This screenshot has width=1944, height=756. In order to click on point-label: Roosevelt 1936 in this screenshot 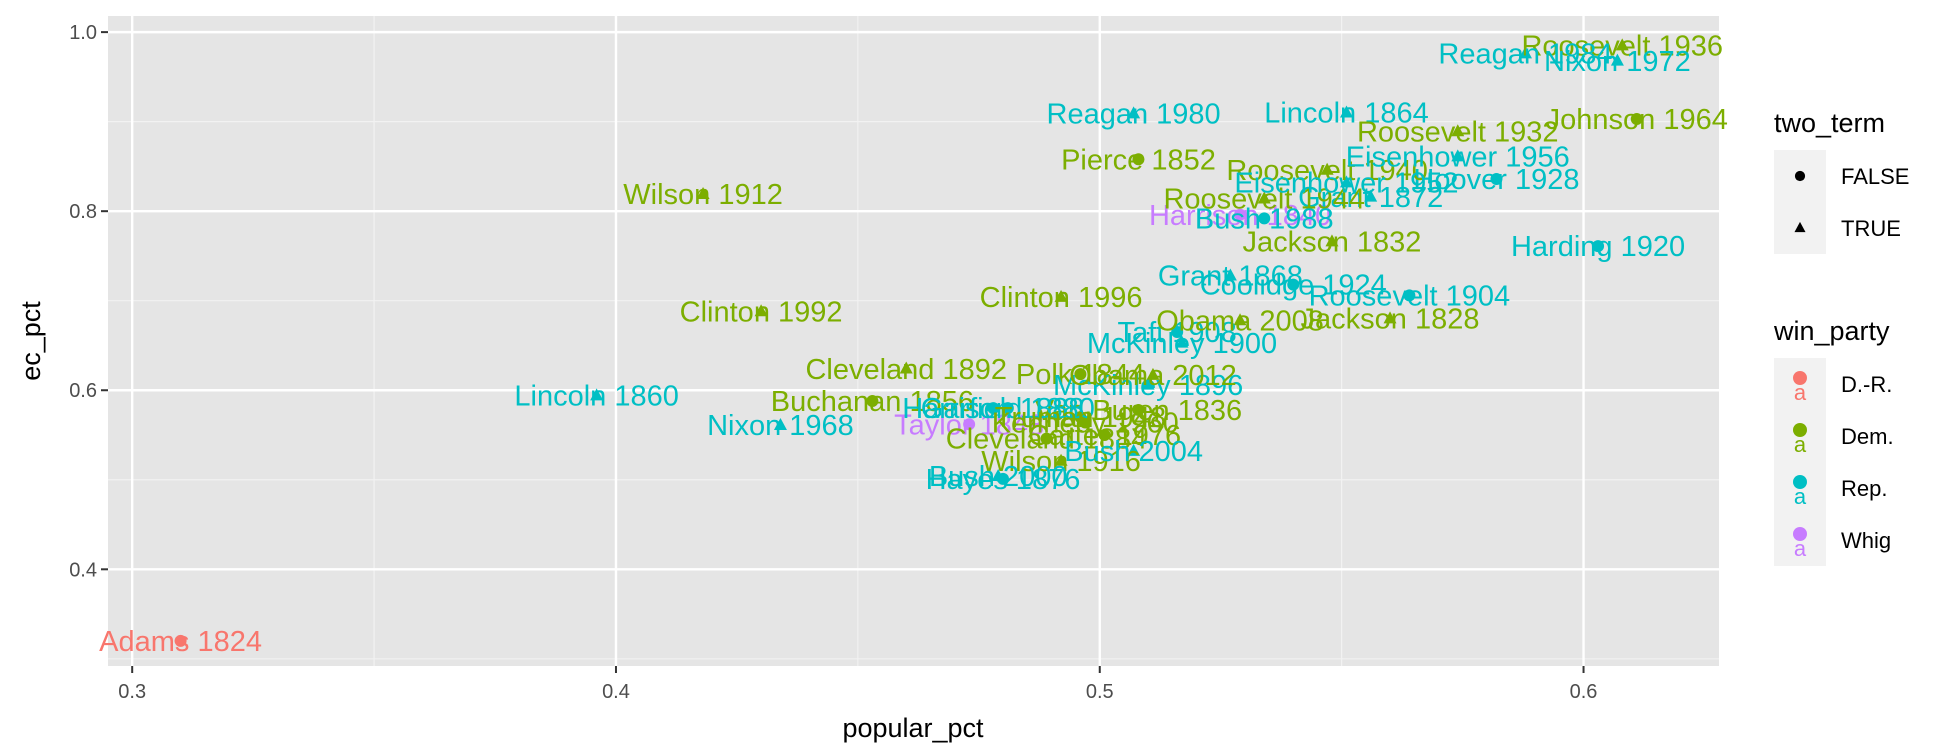, I will do `click(1622, 47)`.